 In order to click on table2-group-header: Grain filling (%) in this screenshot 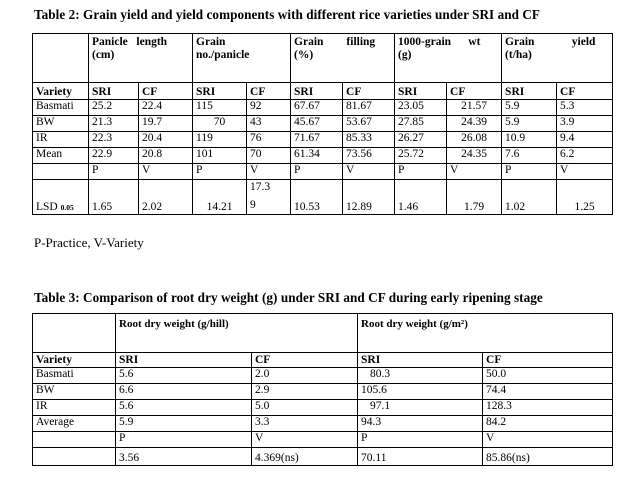, I will do `click(343, 58)`.